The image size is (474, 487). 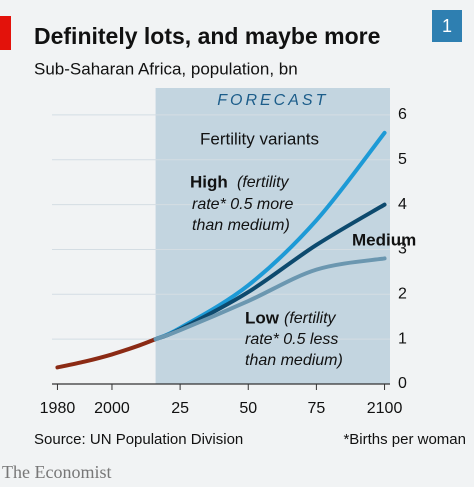 I want to click on source: Source: UN Population Division, so click(x=138, y=439).